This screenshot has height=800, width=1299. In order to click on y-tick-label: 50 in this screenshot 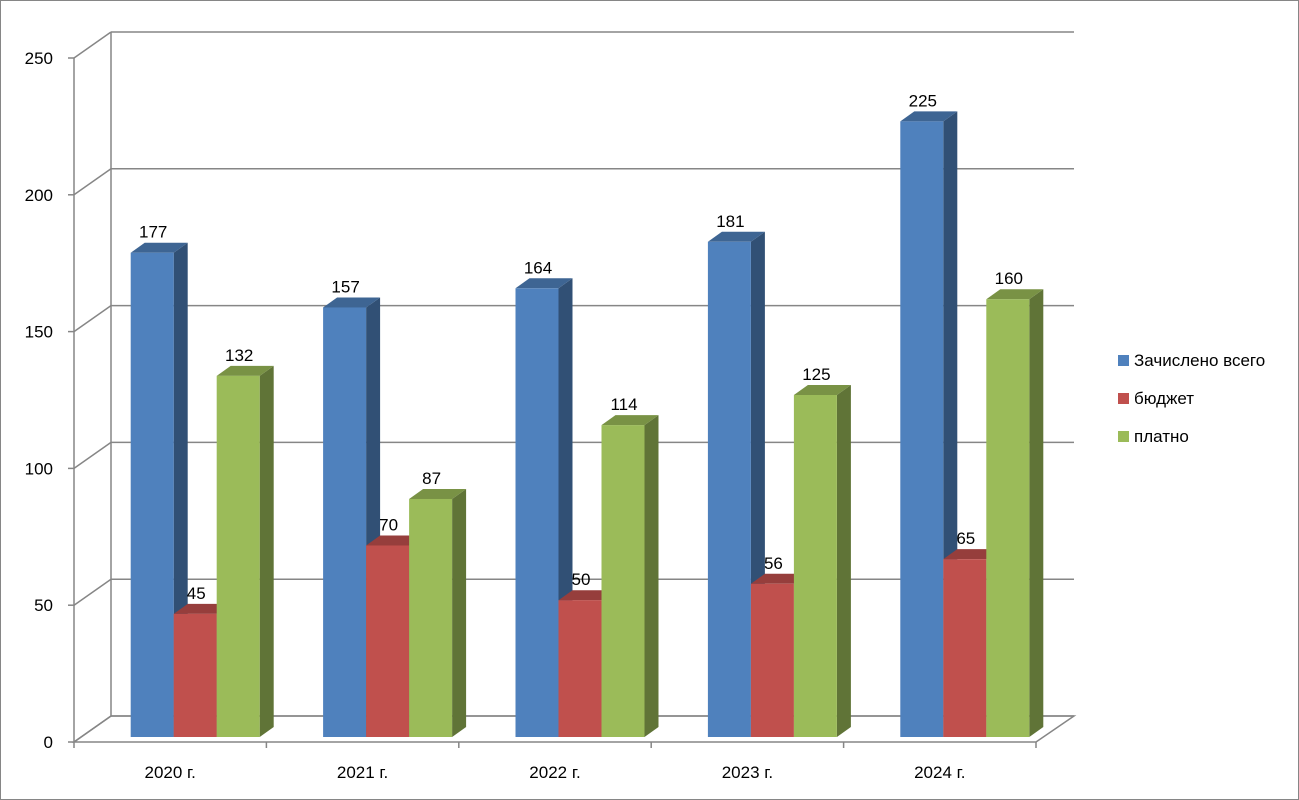, I will do `click(43, 605)`.